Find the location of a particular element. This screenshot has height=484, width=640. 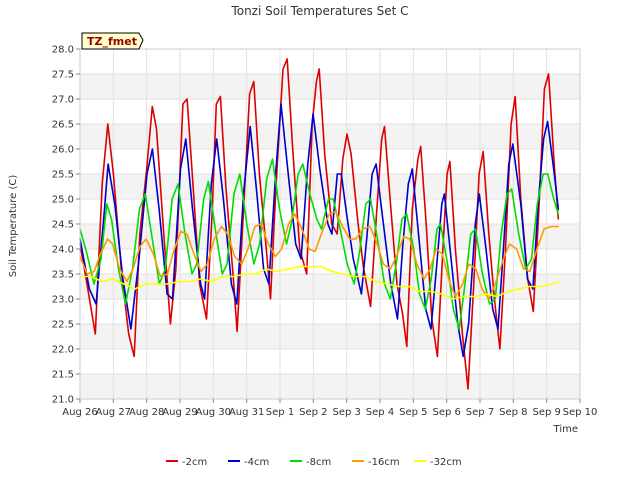

y-tick-label: 27.5 is located at coordinates (63, 75).